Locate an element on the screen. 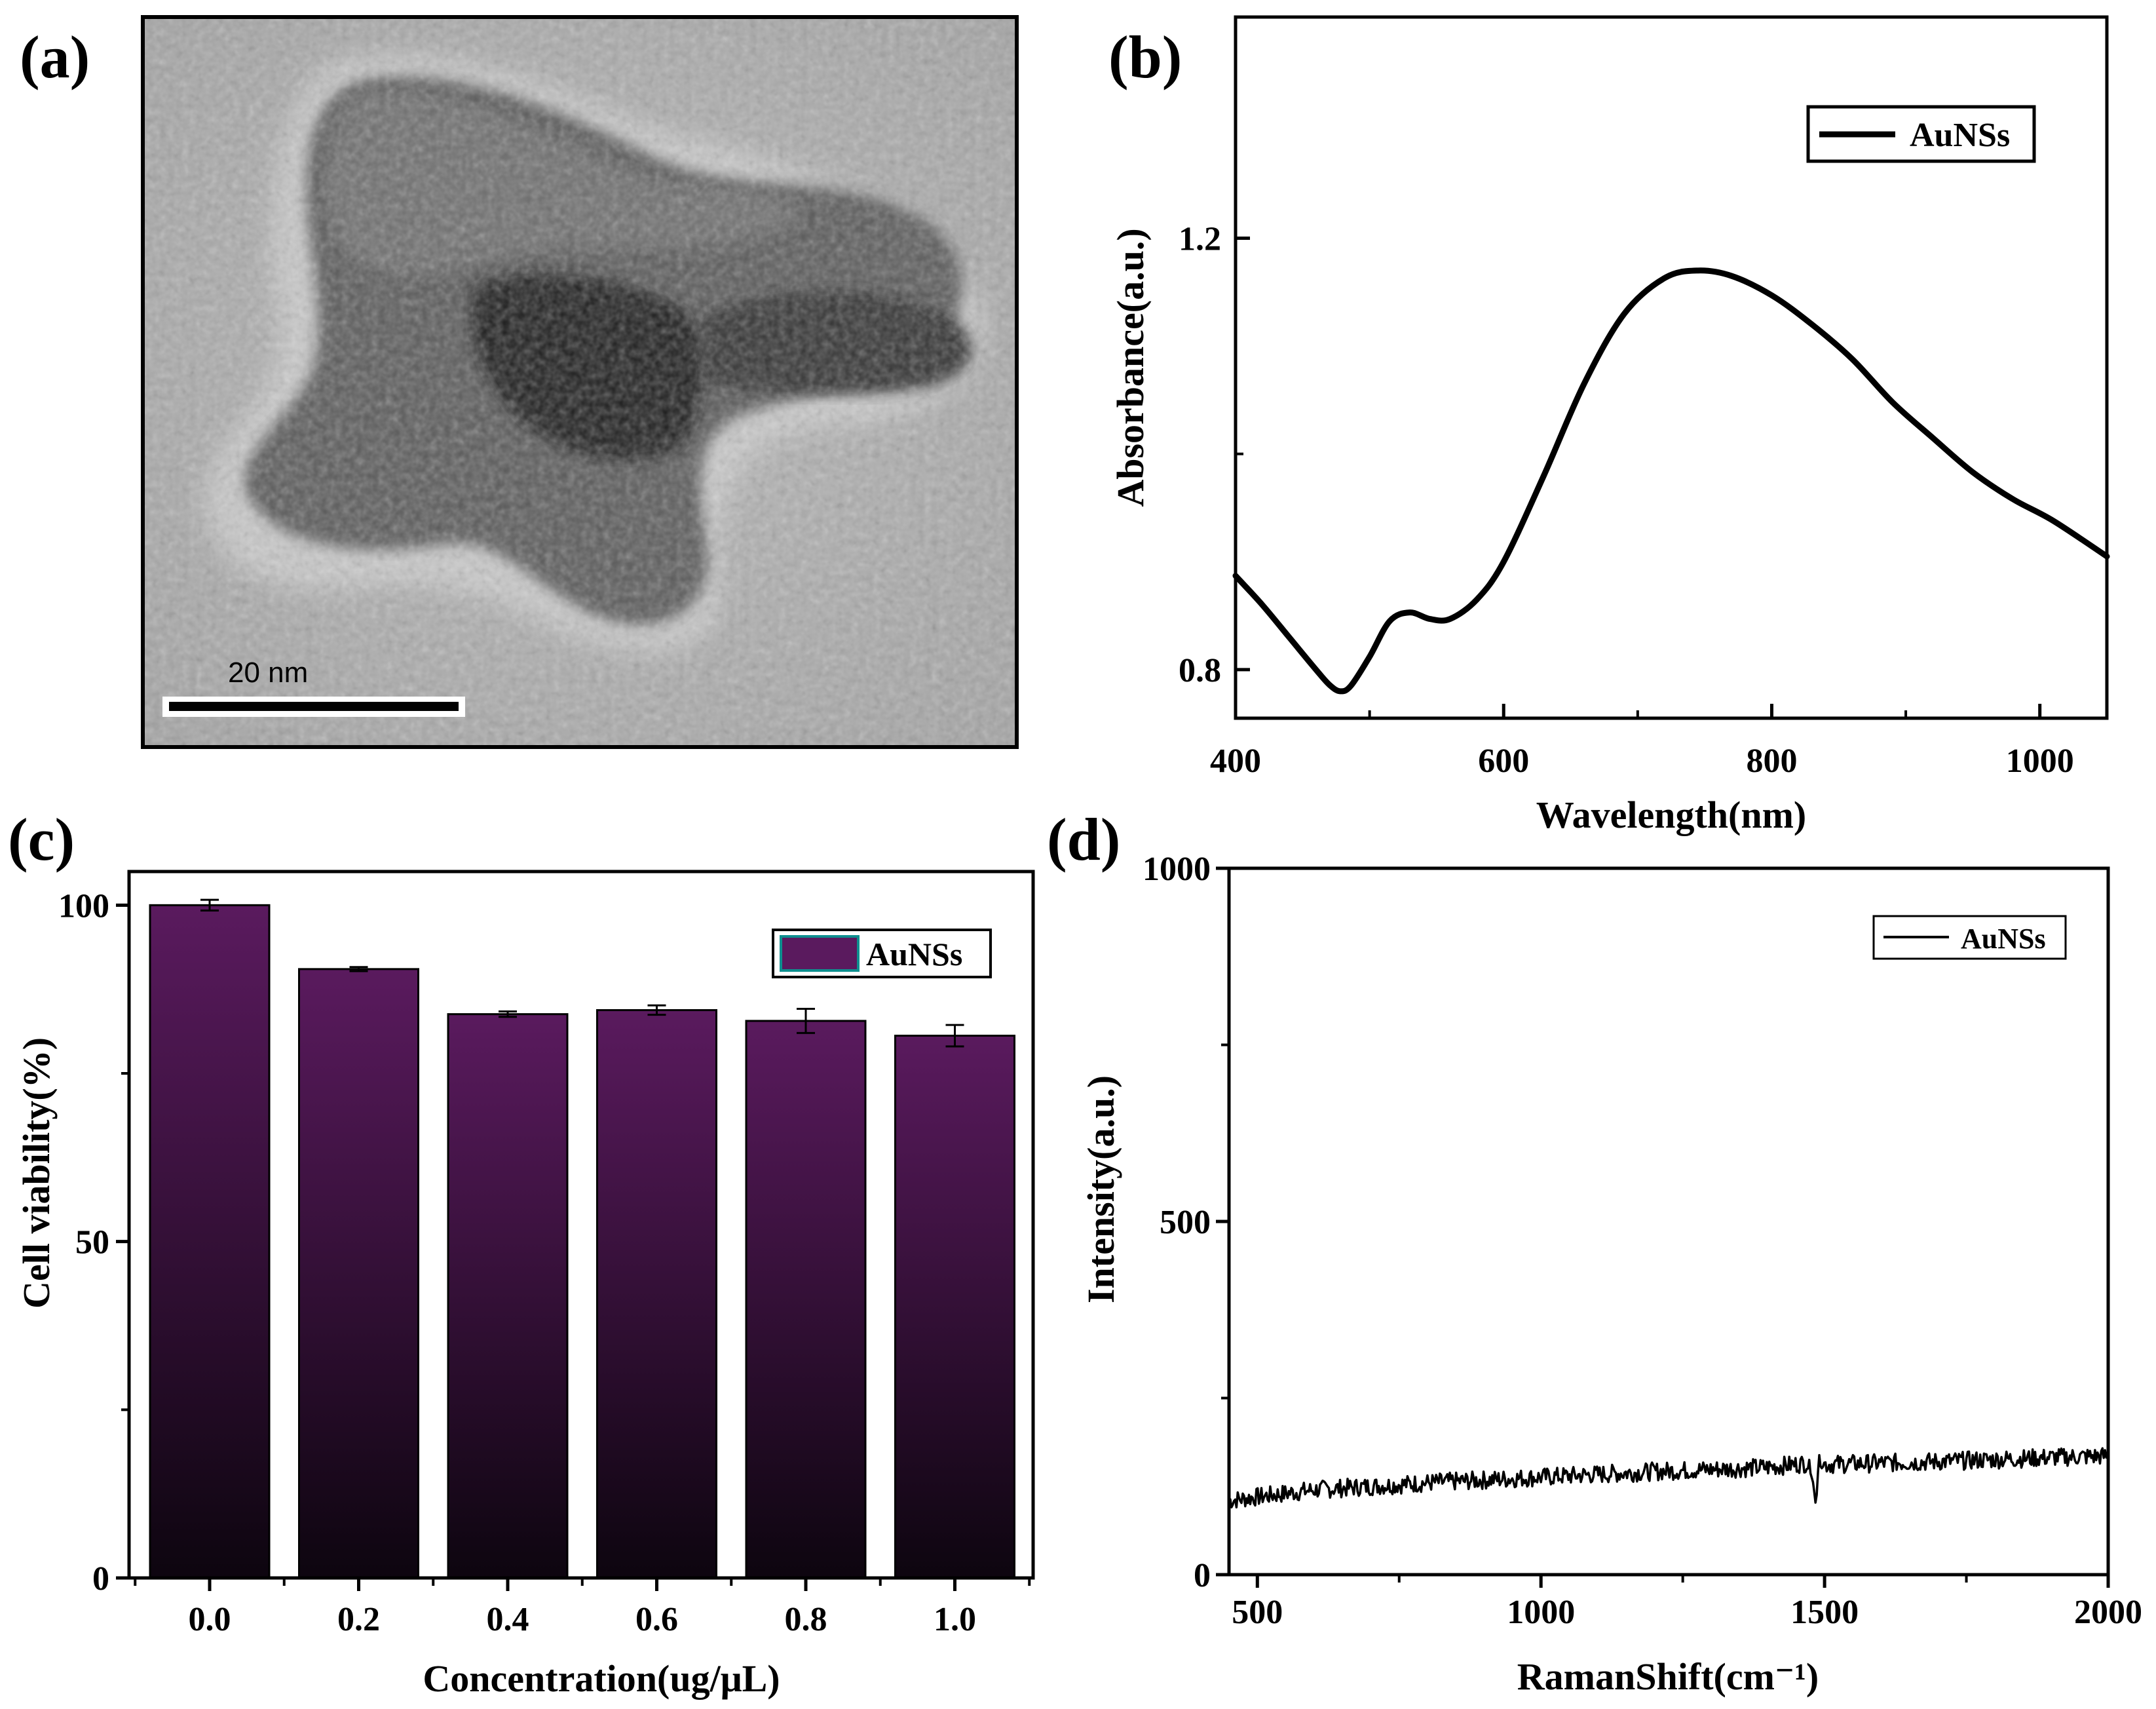  plot-d-legend: AuNSs is located at coordinates (1969, 937).